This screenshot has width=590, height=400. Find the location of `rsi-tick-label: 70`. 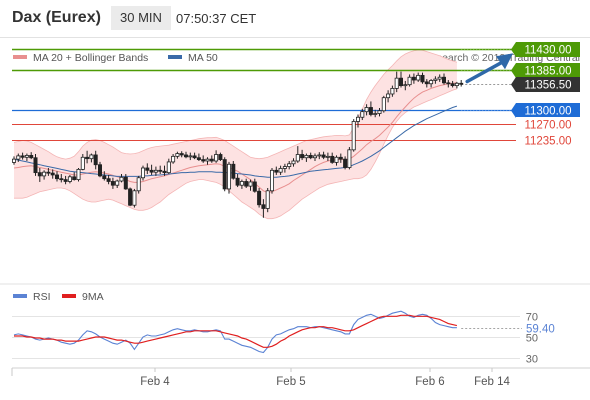

rsi-tick-label: 70 is located at coordinates (532, 318).